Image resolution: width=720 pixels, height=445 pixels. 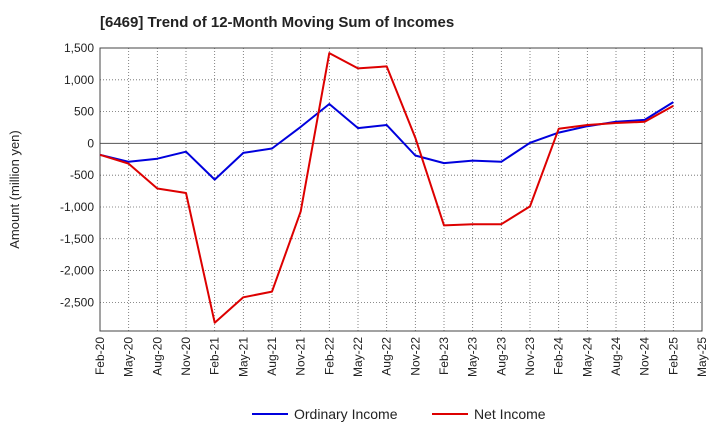 I want to click on x-tick-label: Feb-22, so click(x=329, y=356).